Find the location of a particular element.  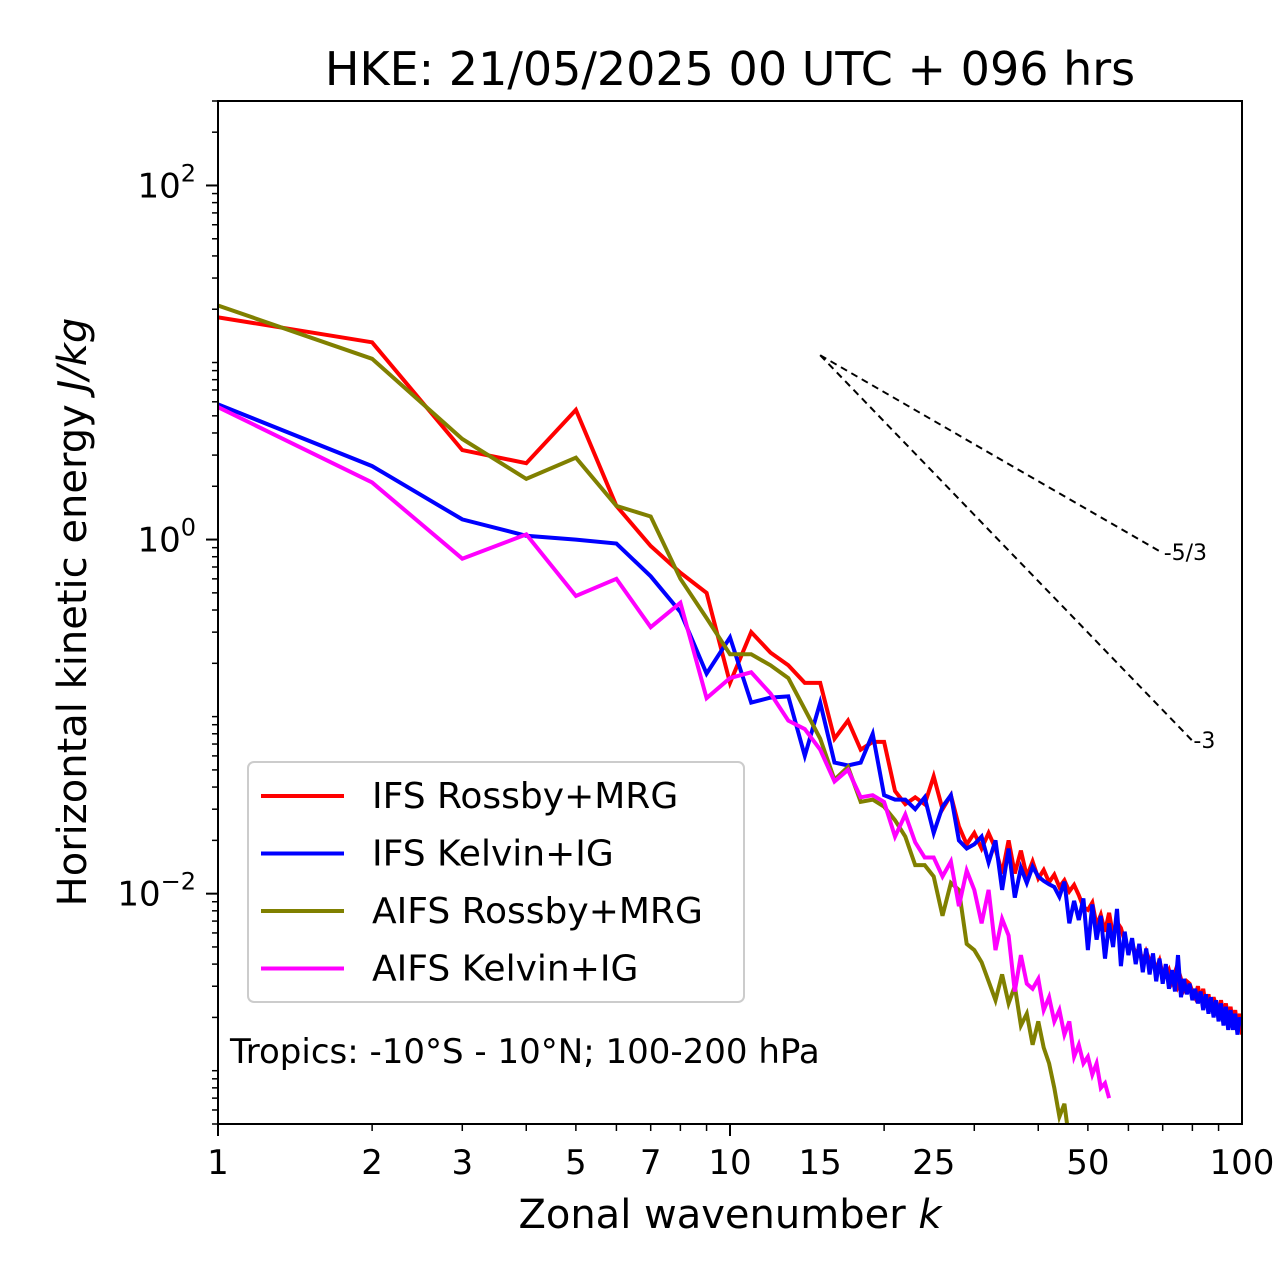

x-tick-label: 5 is located at coordinates (576, 1163).